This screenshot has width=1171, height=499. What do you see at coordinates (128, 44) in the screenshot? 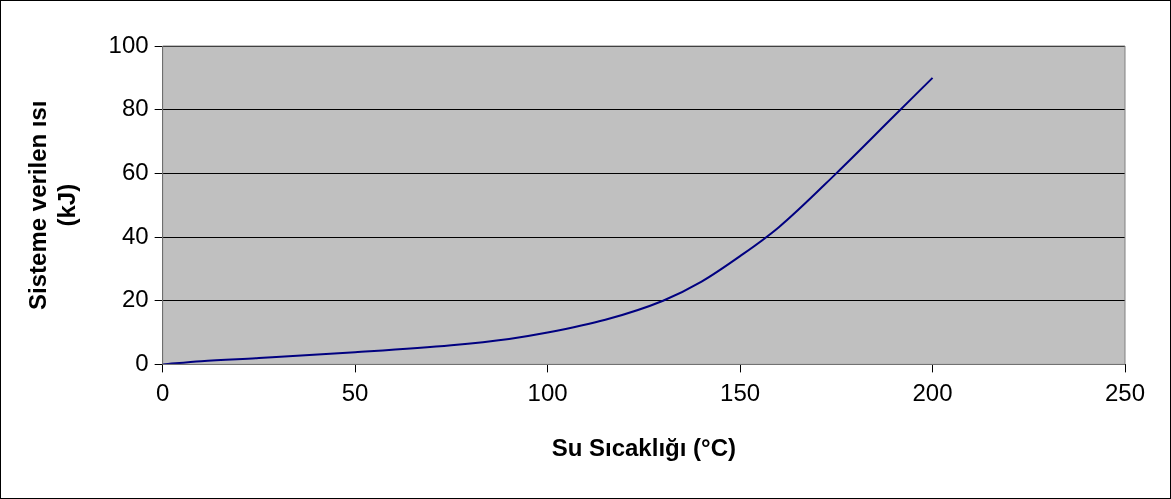
I see `y-tick-label: 100` at bounding box center [128, 44].